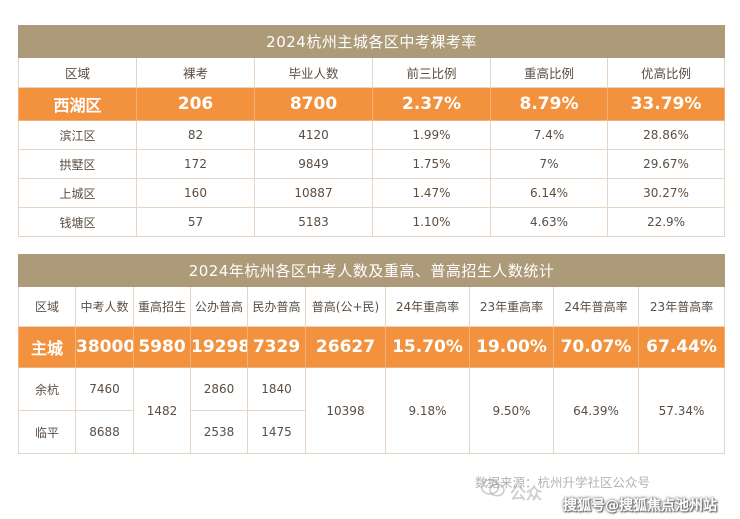 Image resolution: width=740 pixels, height=519 pixels. Describe the element at coordinates (313, 104) in the screenshot. I see `table-cell: 8700` at that location.